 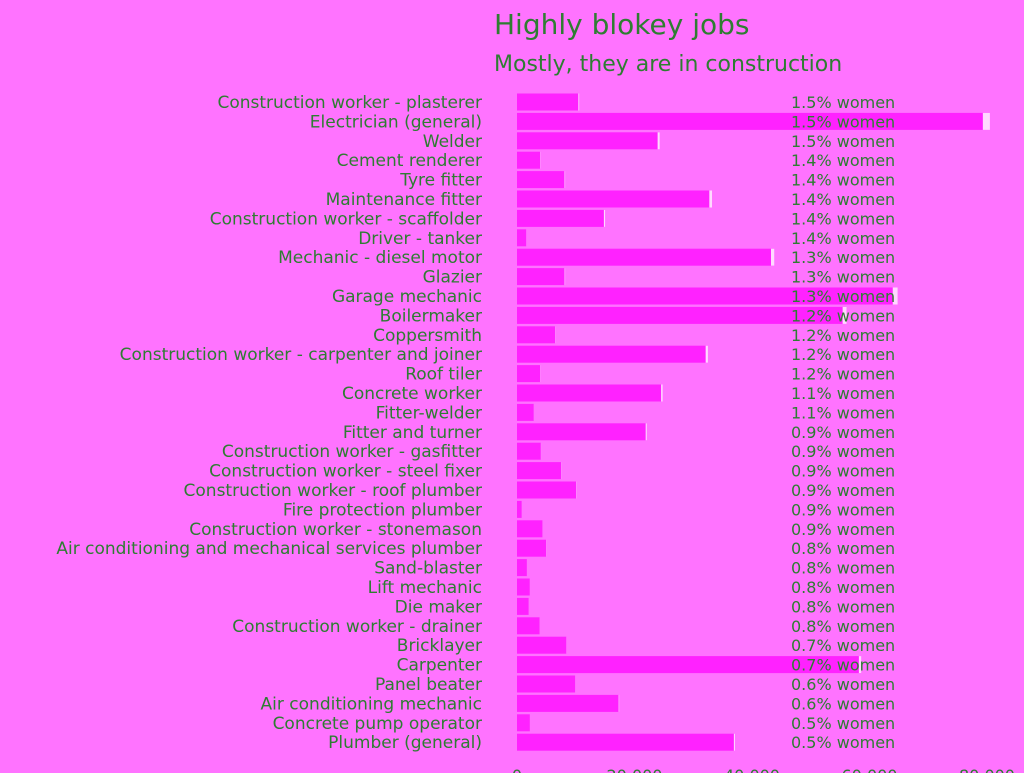 I want to click on category-label: Concrete worker, so click(x=412, y=394).